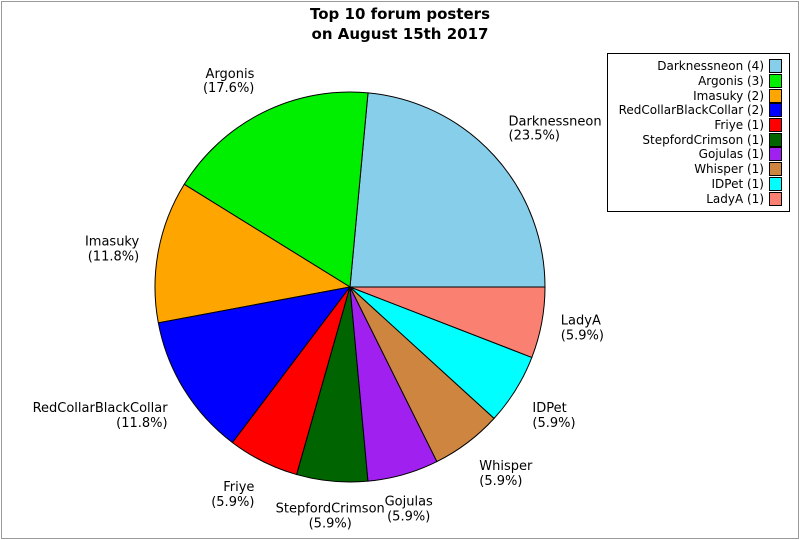 This screenshot has width=800, height=540. Describe the element at coordinates (731, 81) in the screenshot. I see `legend-label-argonis: Argonis (3)` at that location.